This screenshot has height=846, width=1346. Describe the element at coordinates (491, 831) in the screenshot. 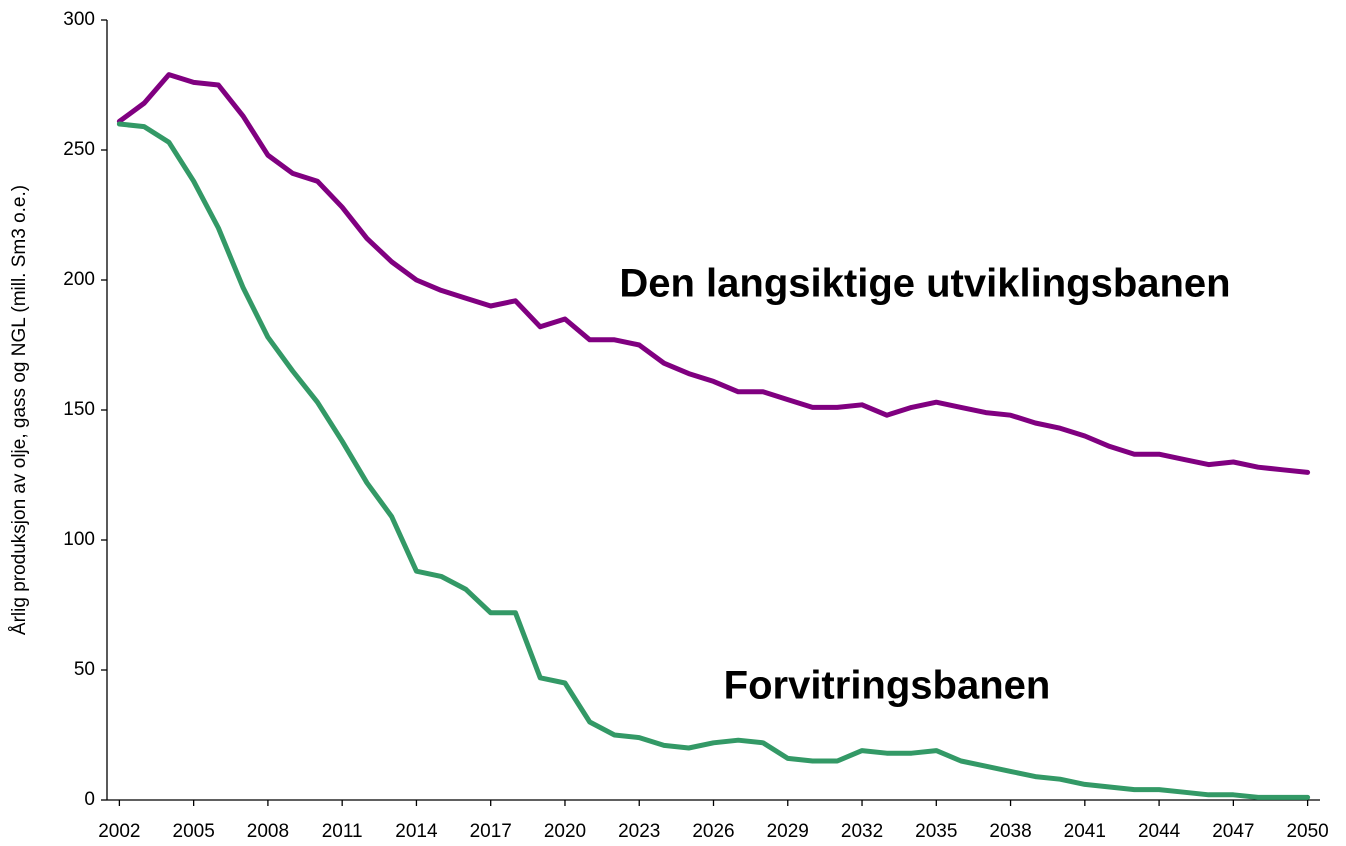

I see `x-tick-label: 2017` at that location.